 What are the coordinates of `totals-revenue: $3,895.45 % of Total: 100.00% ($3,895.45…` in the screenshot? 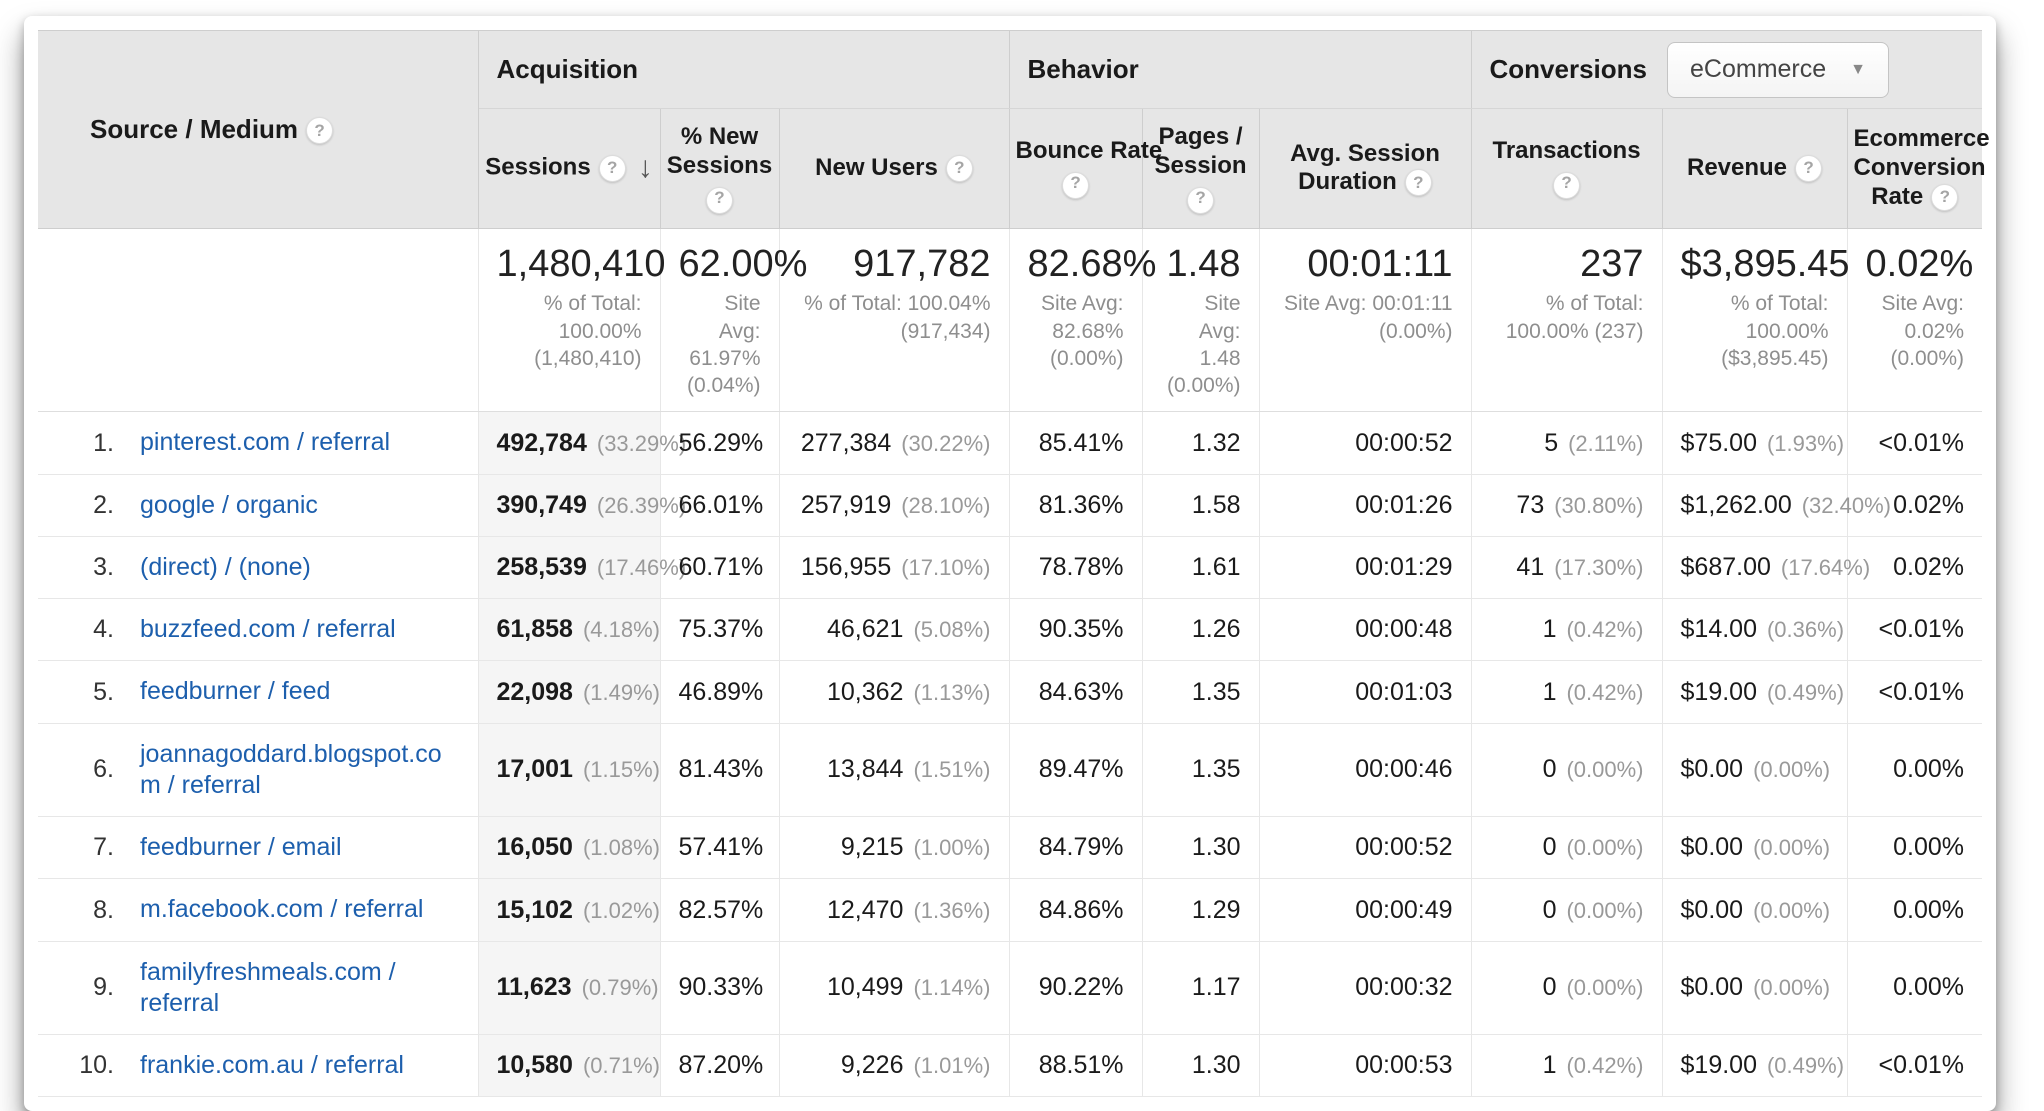 It's located at (1756, 320).